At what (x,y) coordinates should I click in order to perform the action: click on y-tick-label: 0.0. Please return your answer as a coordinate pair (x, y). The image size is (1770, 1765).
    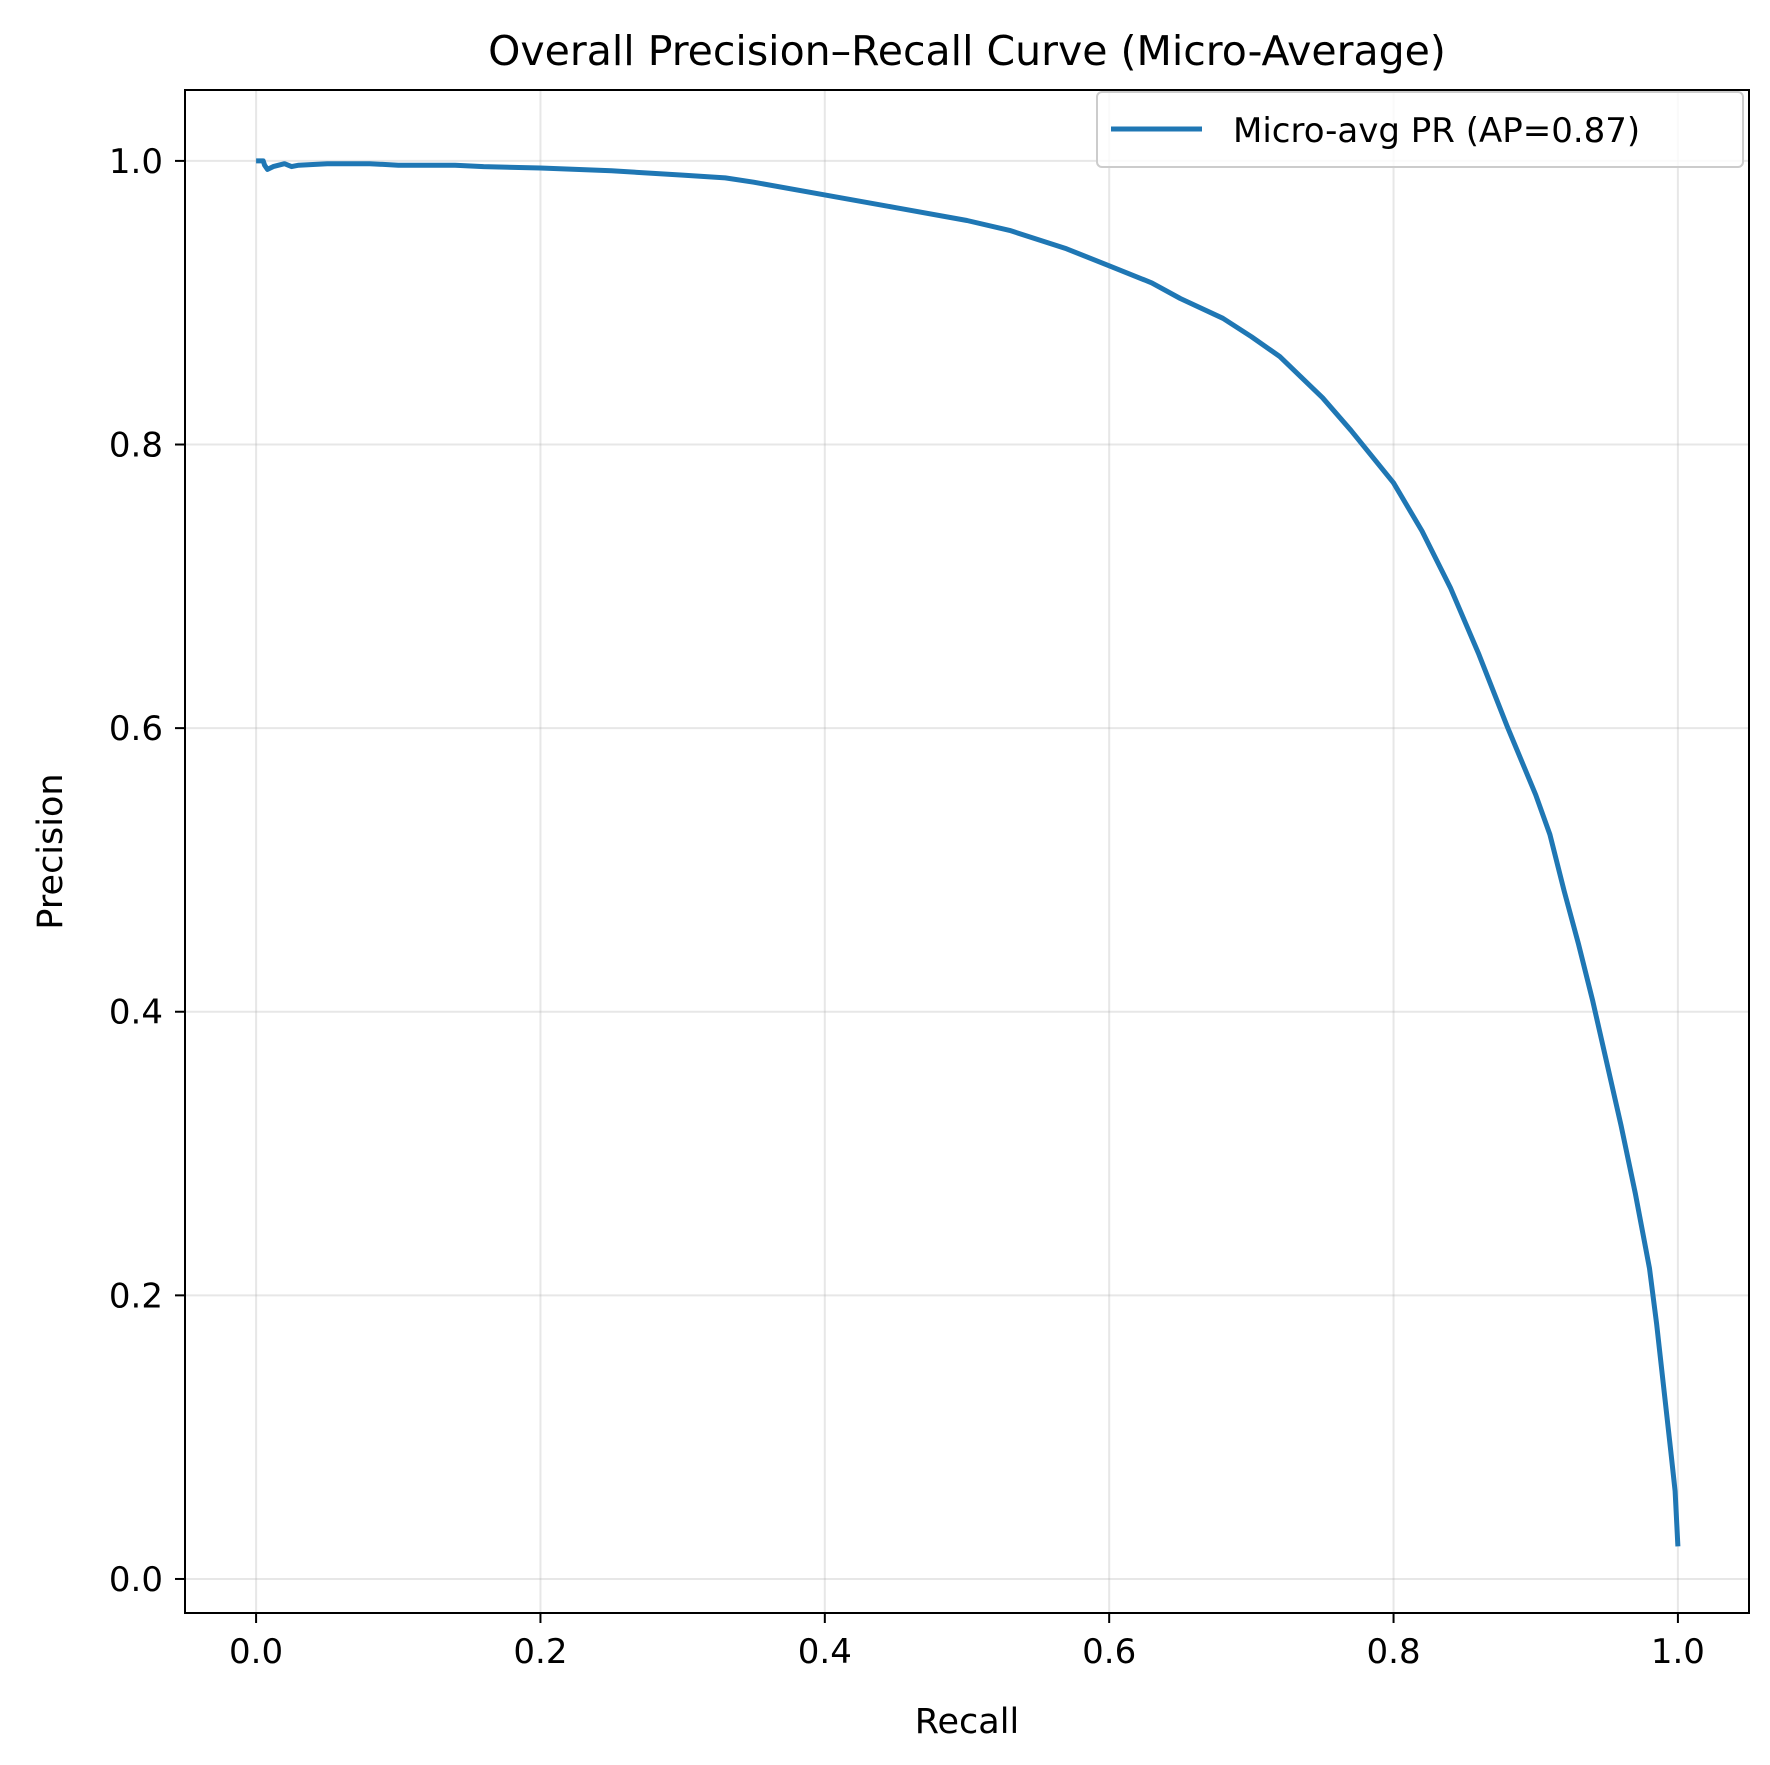
    Looking at the image, I should click on (136, 1580).